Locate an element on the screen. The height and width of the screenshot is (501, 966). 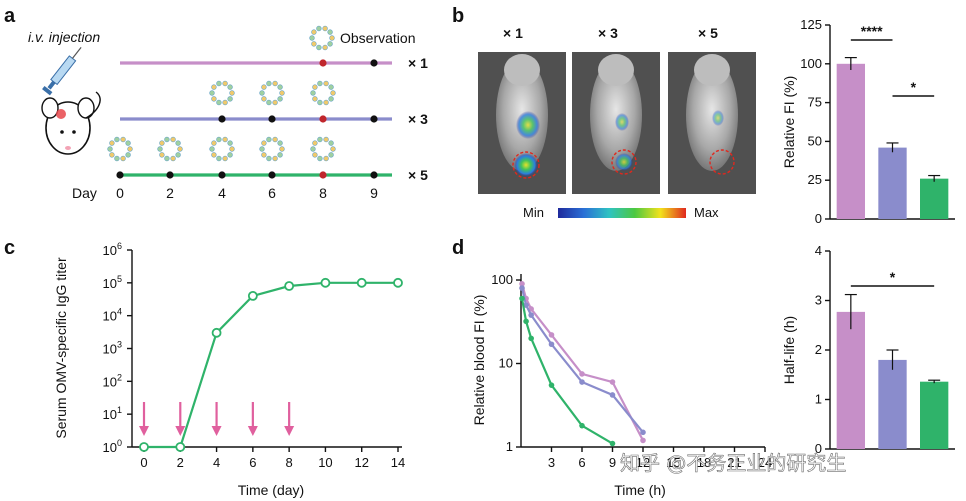
y-tick-label: 10¹ is located at coordinates (112, 413).